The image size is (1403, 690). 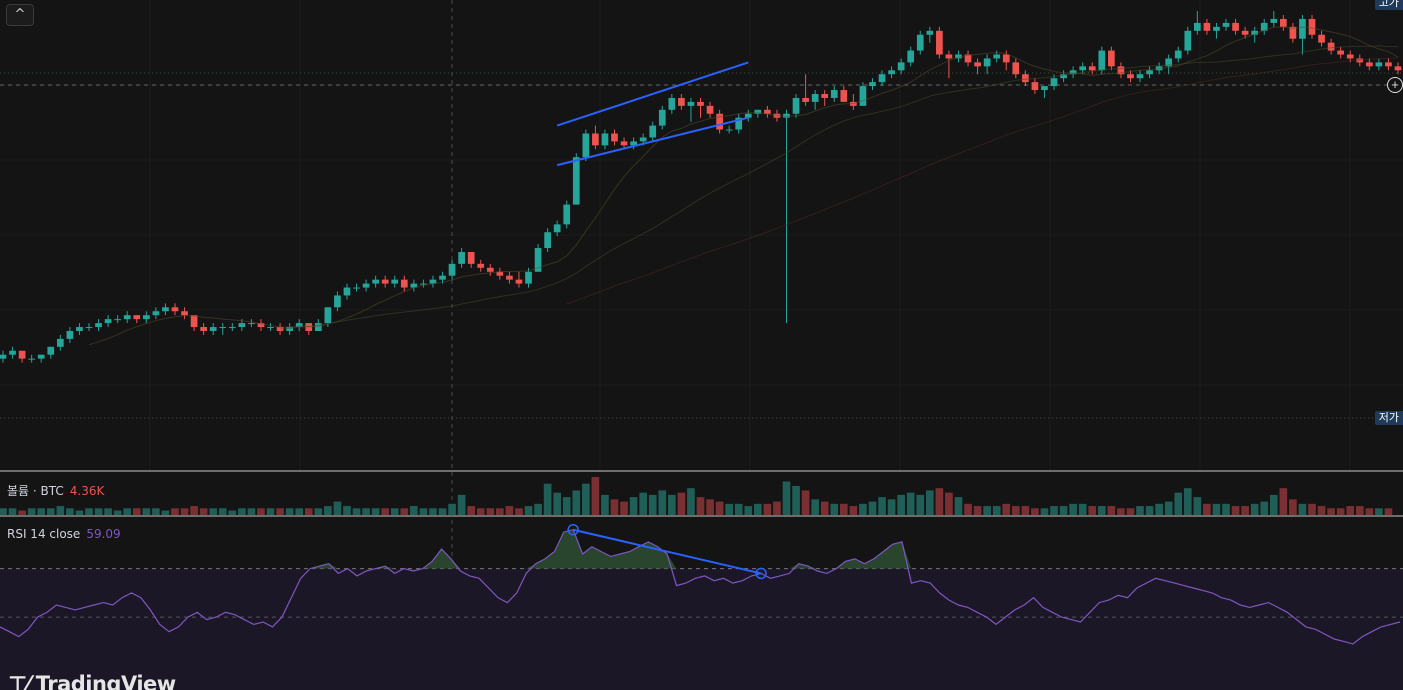 I want to click on tradingview-logo: ⊤⁄ TradingView, so click(x=92, y=681).